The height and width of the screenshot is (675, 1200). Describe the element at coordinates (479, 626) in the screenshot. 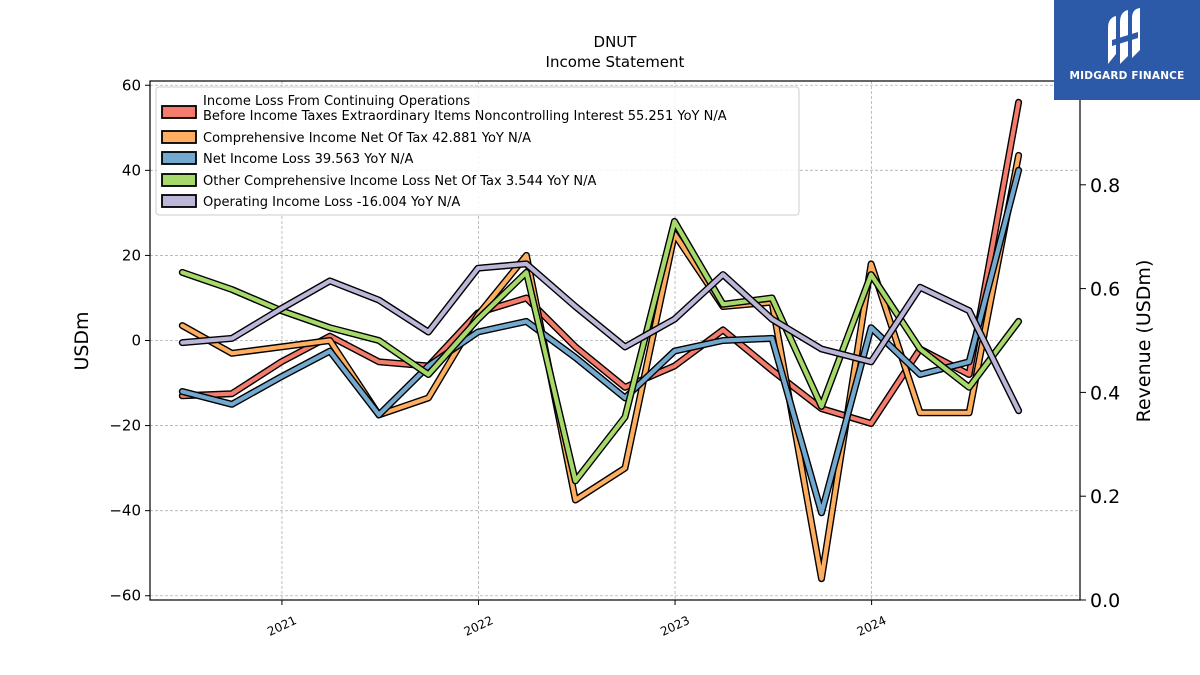

I see `x-tick-label: 2022` at that location.